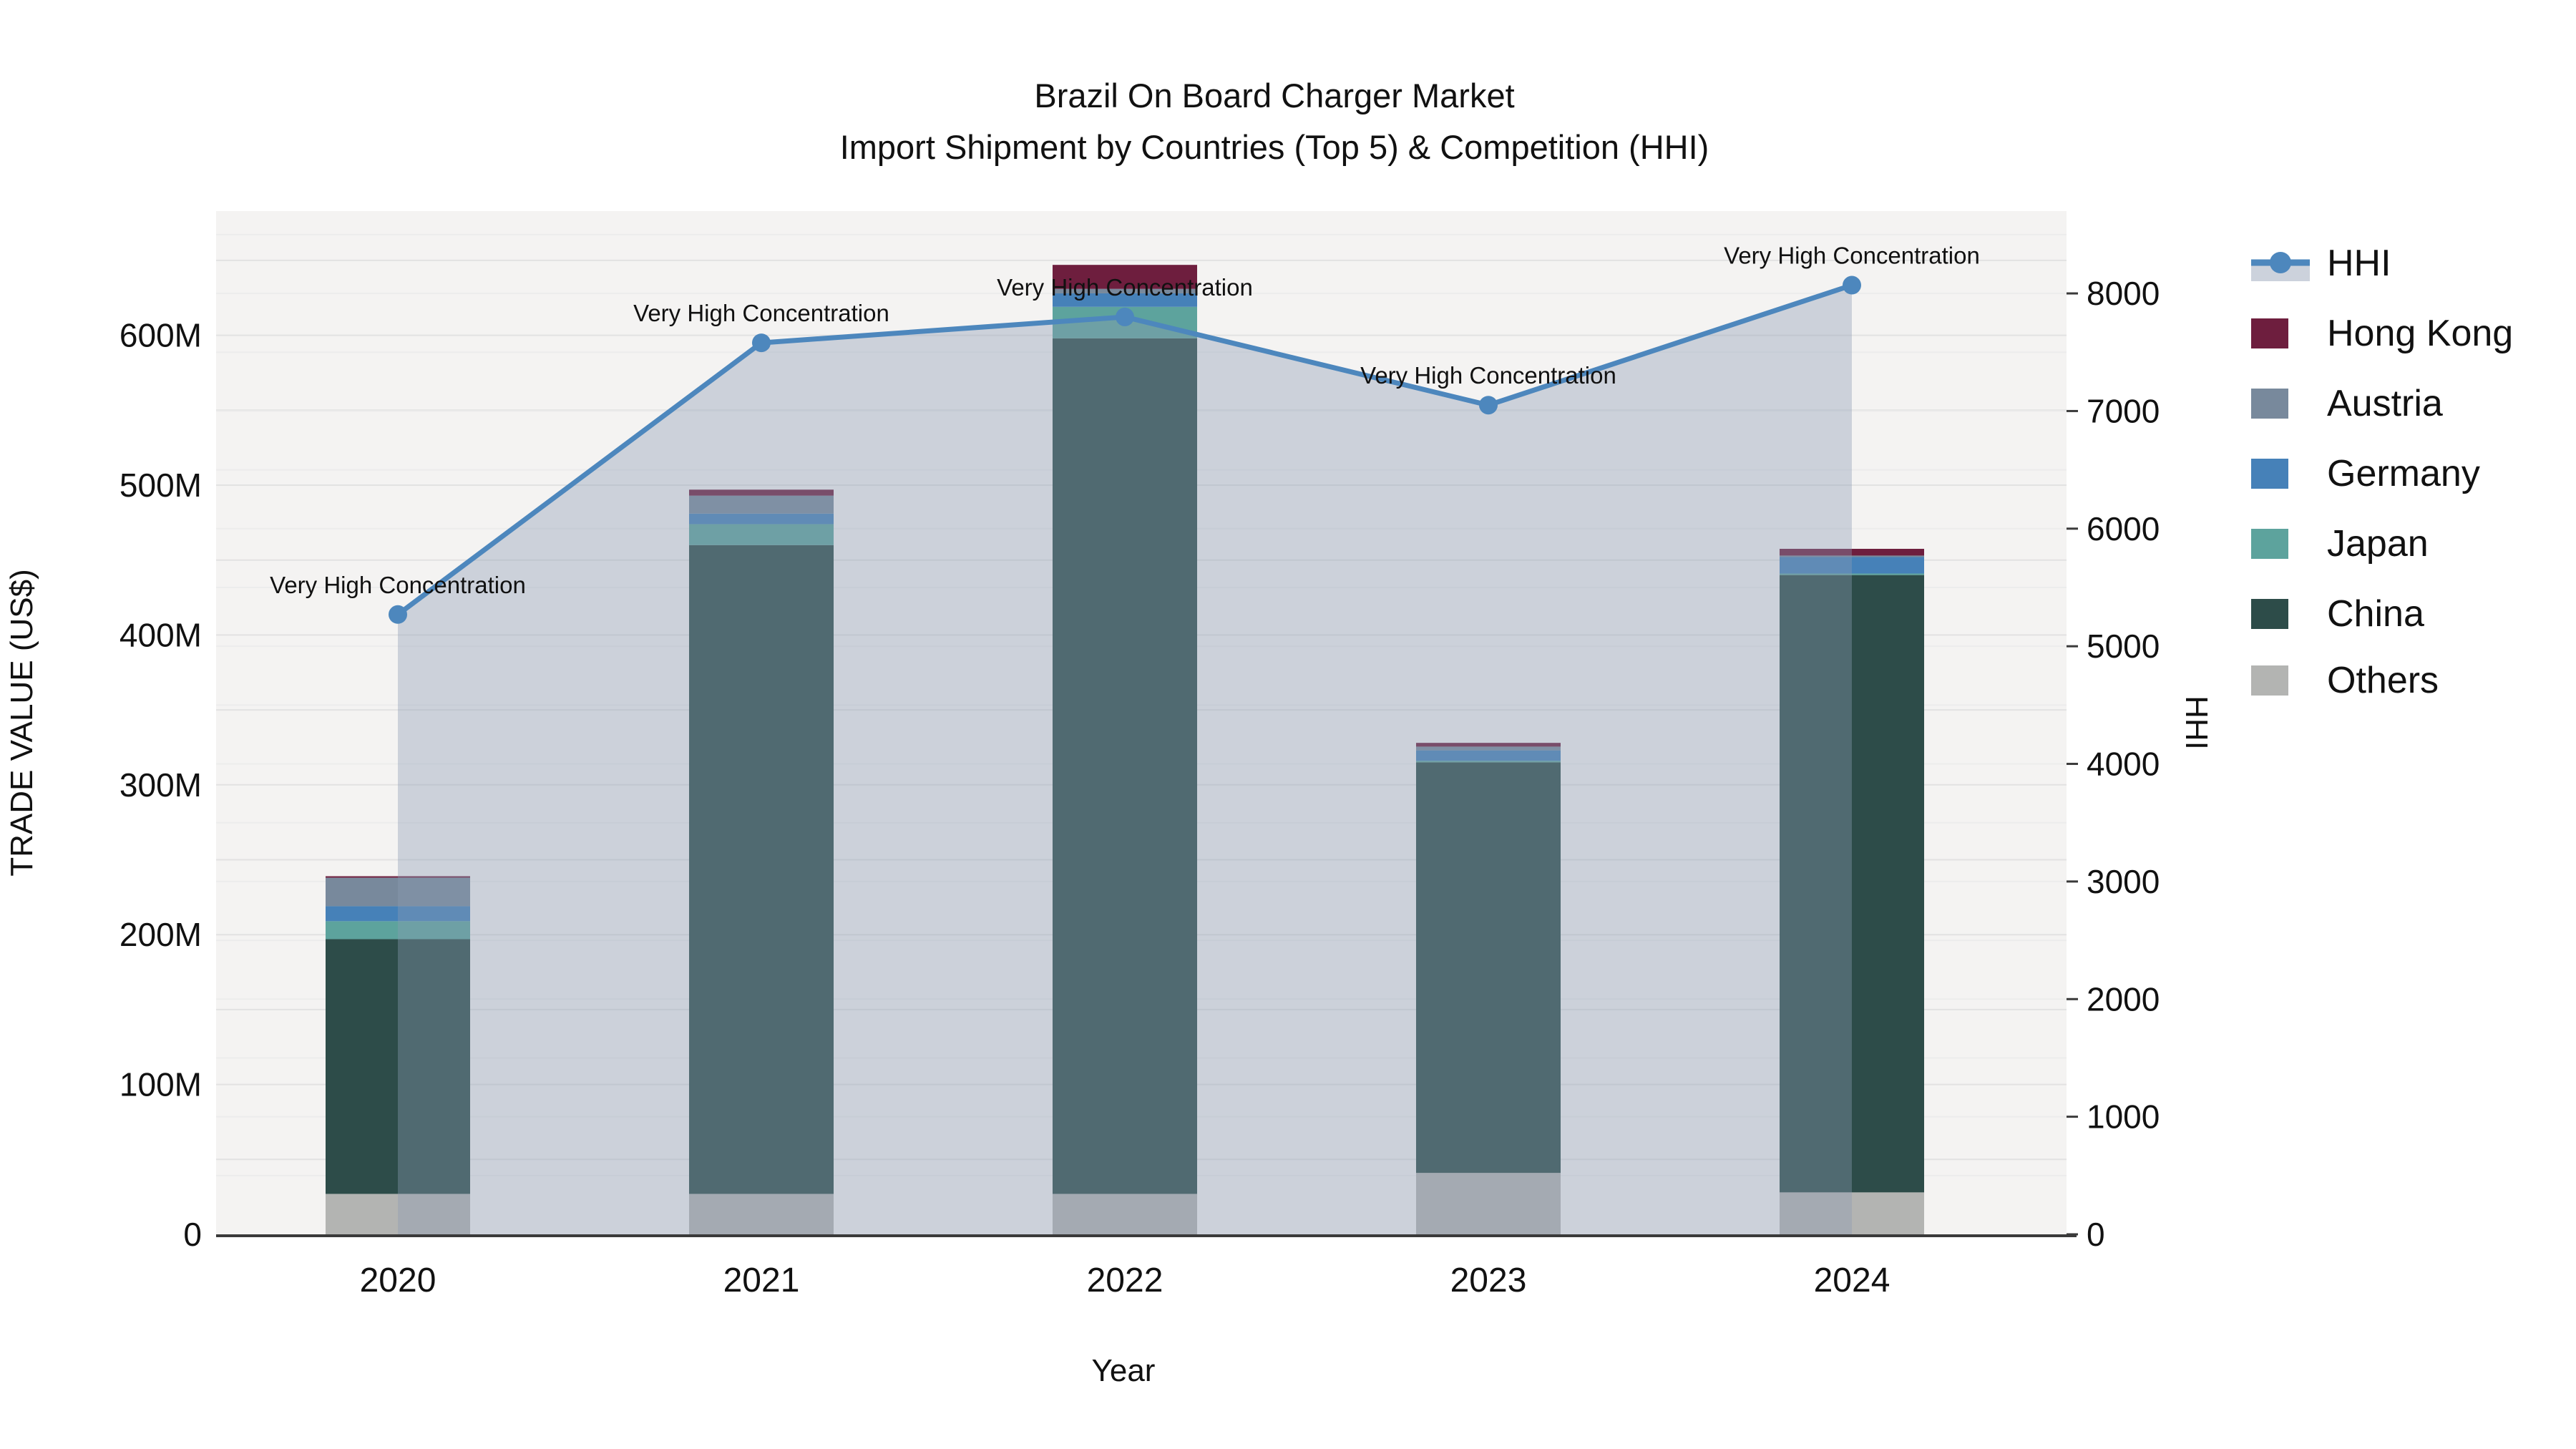 The height and width of the screenshot is (1449, 2576). What do you see at coordinates (160, 934) in the screenshot?
I see `y-left-tick-200M: 200M` at bounding box center [160, 934].